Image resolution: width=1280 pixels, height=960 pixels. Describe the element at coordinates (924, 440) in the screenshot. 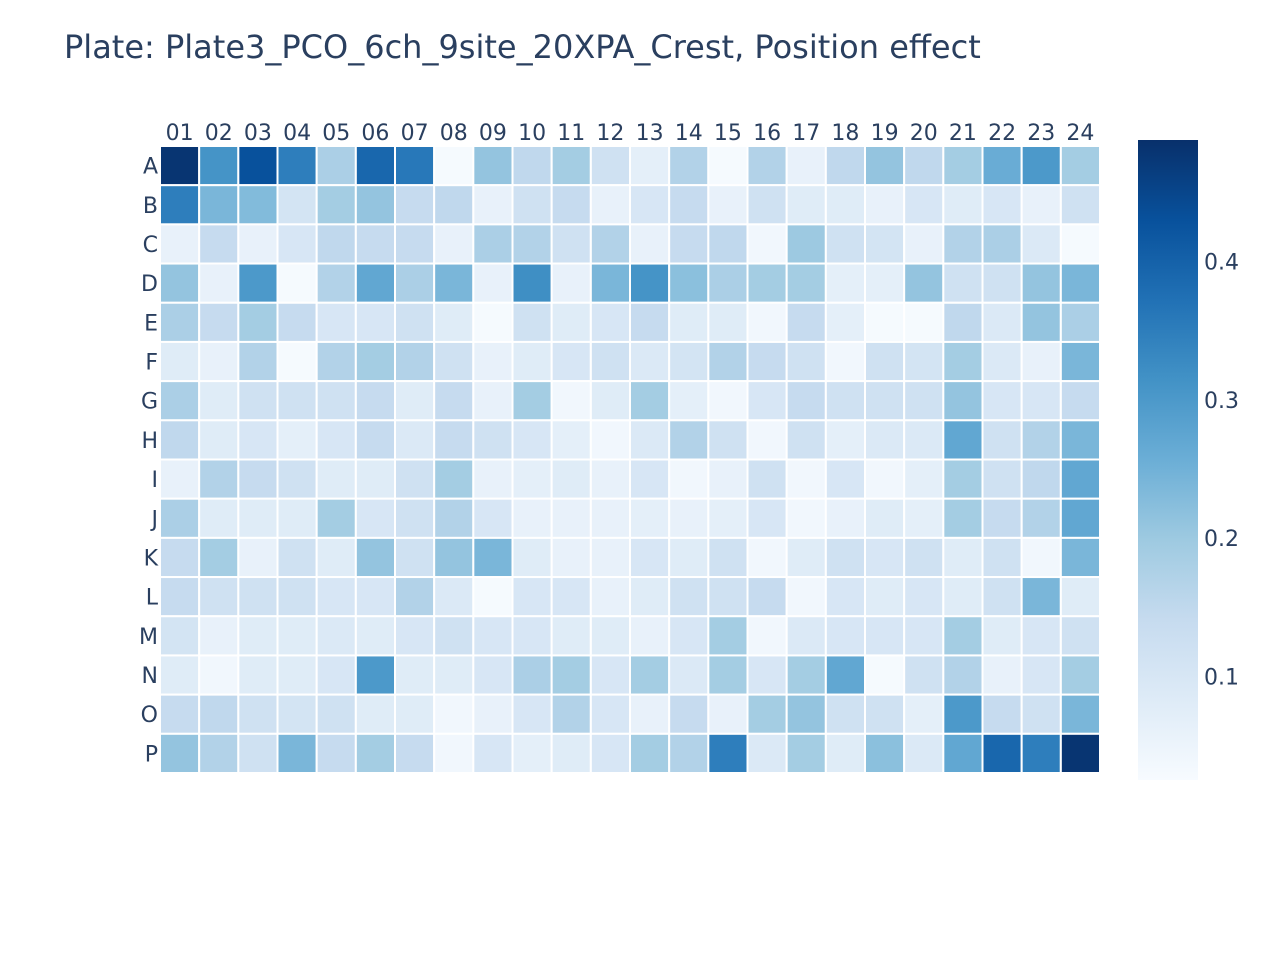

I see `heatmap-cell-H20` at that location.